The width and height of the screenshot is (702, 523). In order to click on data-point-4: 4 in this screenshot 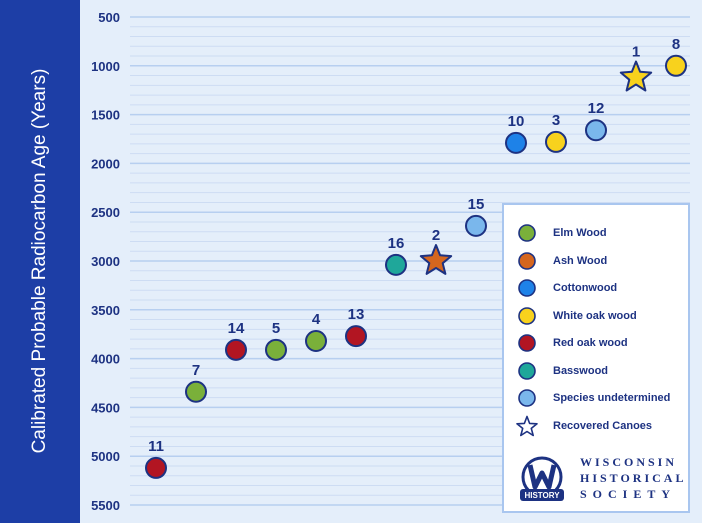, I will do `click(316, 332)`.